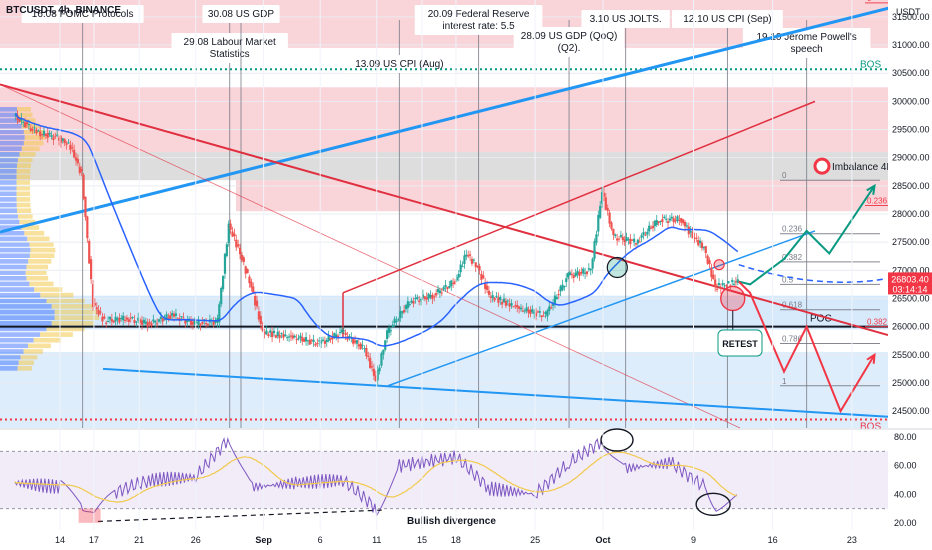 The height and width of the screenshot is (550, 932). What do you see at coordinates (911, 298) in the screenshot?
I see `y-tick-label: 26500.00` at bounding box center [911, 298].